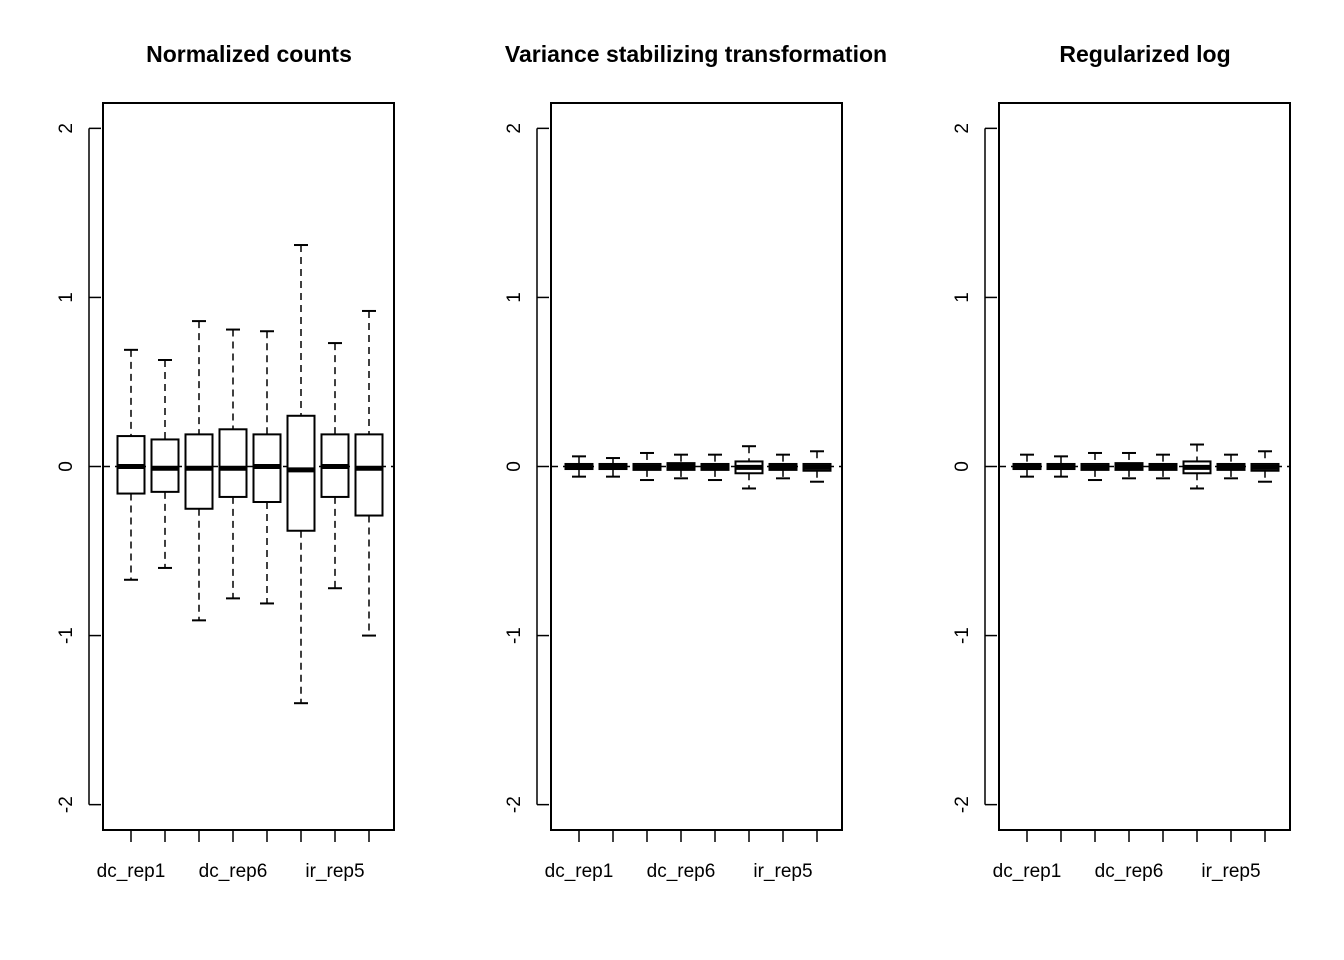 The image size is (1344, 960). Describe the element at coordinates (249, 54) in the screenshot. I see `panel-title: Normalized counts` at that location.